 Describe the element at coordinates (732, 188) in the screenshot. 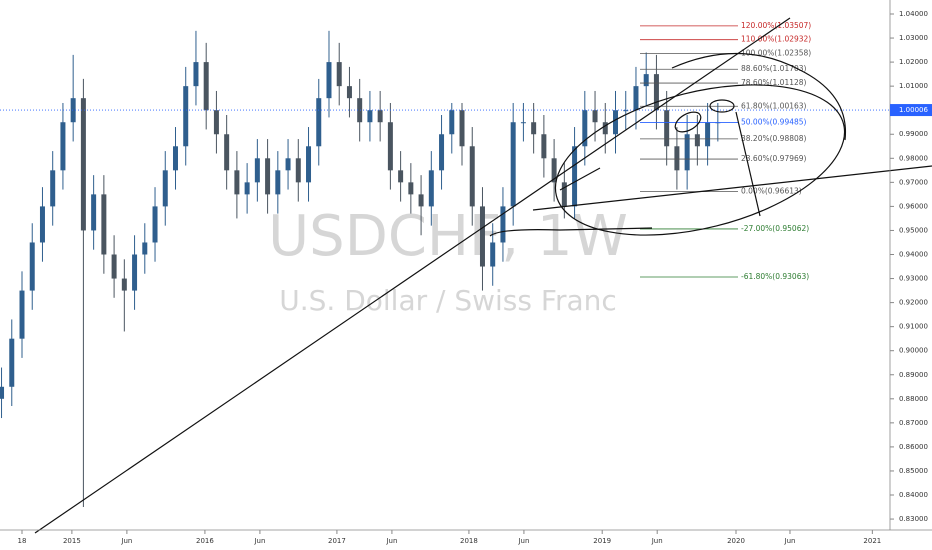

I see `trendline` at that location.